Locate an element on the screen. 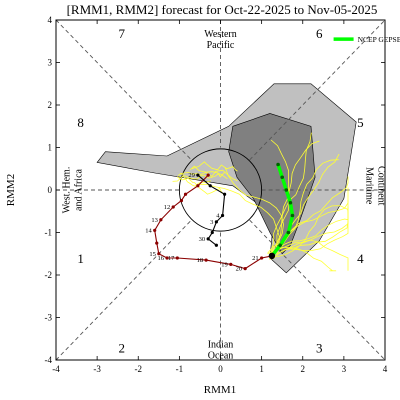  y-tick-label: 3 is located at coordinates (50, 63).